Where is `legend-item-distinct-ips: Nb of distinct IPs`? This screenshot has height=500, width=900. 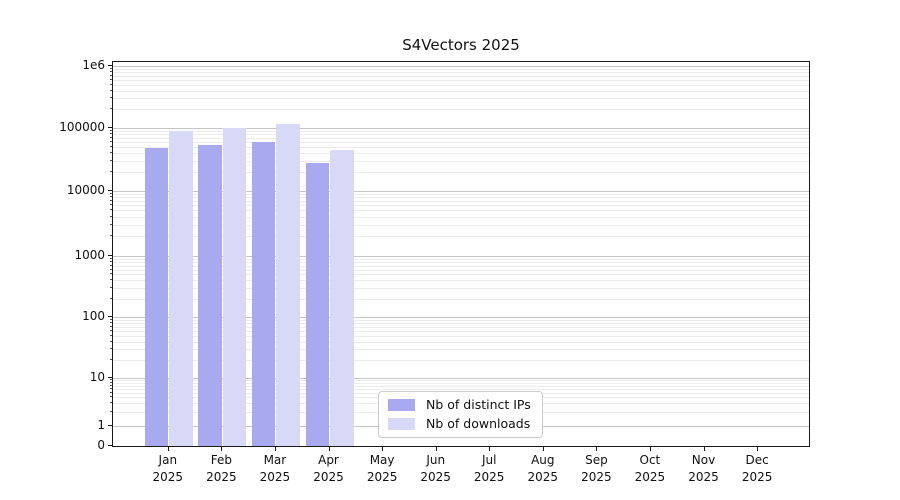 legend-item-distinct-ips: Nb of distinct IPs is located at coordinates (459, 405).